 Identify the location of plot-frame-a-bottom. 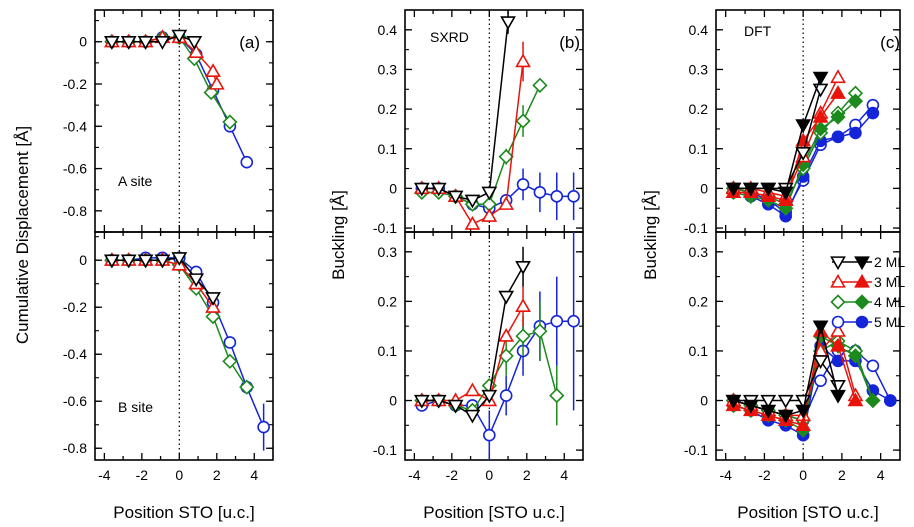
(184, 346).